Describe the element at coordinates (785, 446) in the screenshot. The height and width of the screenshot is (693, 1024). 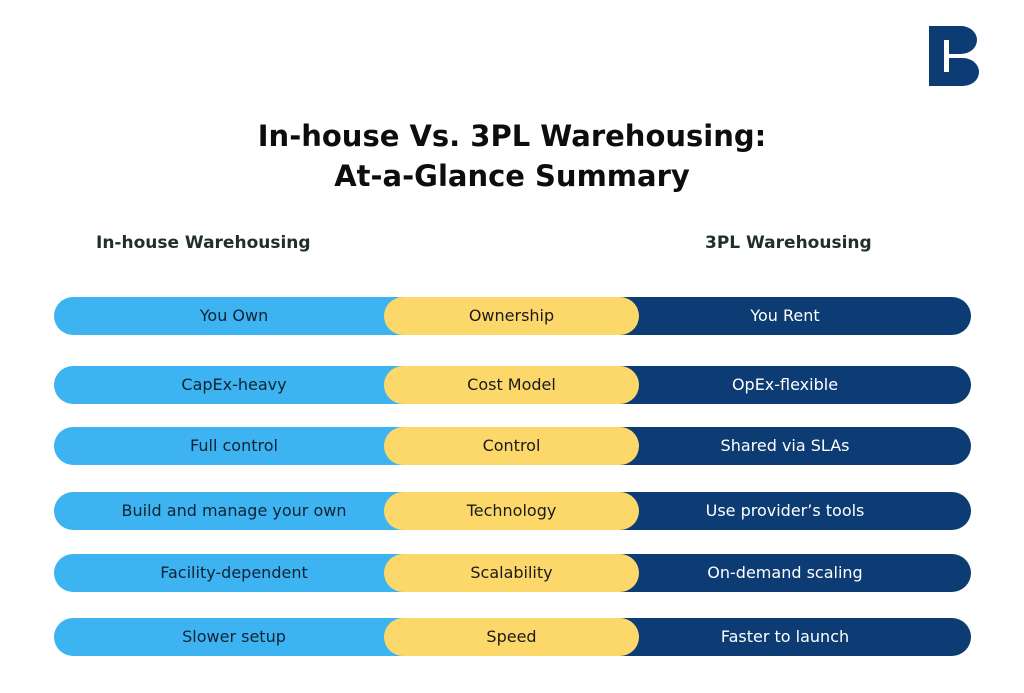
I see `3pl-cell: Shared via SLAs` at that location.